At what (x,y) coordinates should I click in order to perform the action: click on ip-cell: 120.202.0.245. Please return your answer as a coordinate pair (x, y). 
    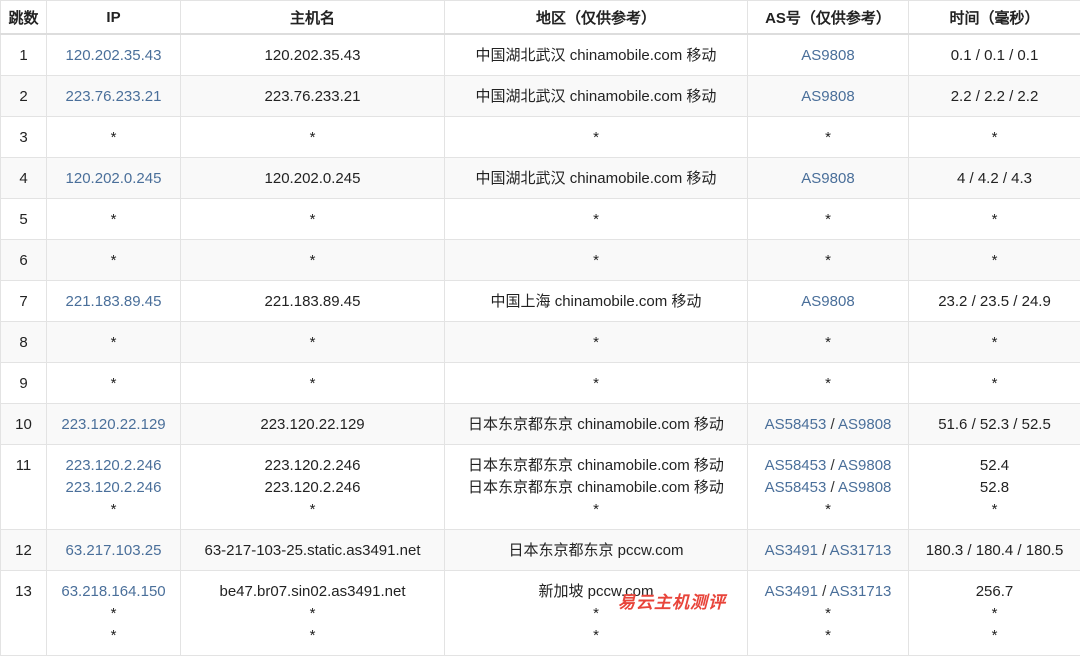
    Looking at the image, I should click on (114, 178).